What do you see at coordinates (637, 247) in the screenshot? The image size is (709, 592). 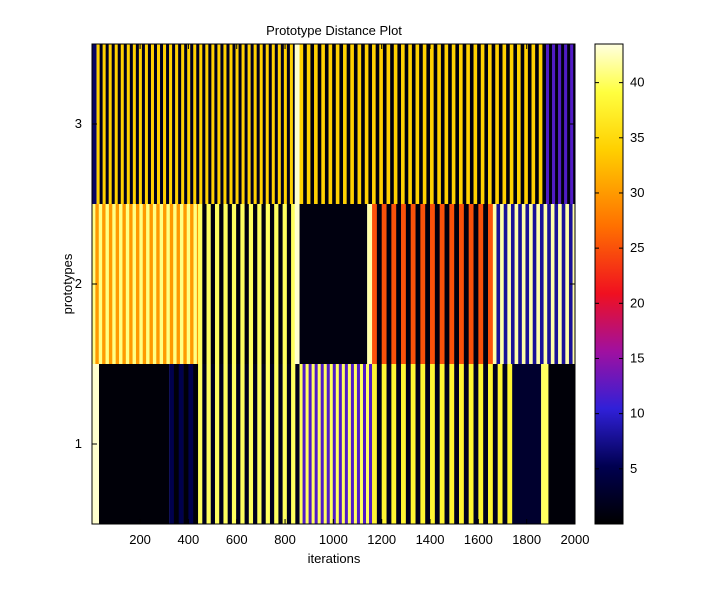 I see `colorbar-tick-label: 25` at bounding box center [637, 247].